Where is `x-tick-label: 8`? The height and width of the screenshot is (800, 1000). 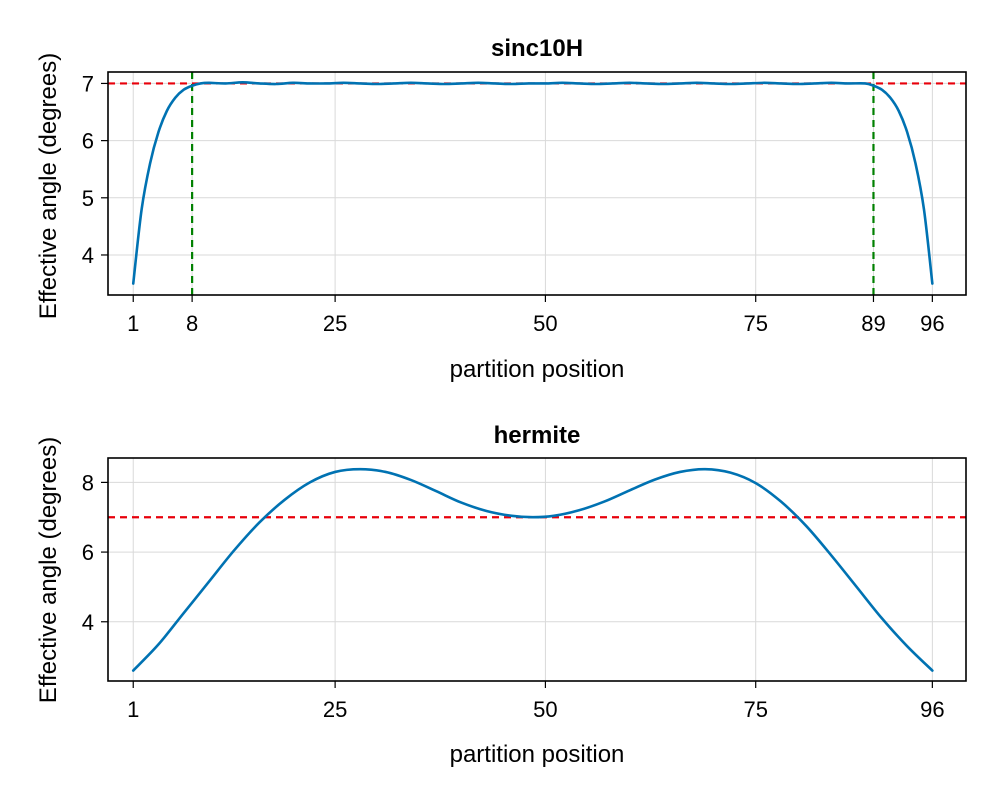
x-tick-label: 8 is located at coordinates (192, 323).